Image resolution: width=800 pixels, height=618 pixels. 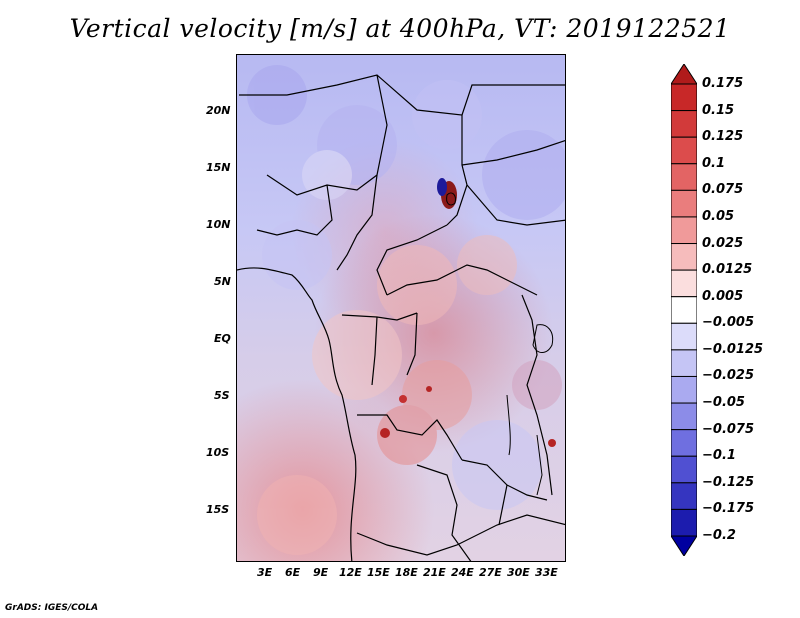 I want to click on x-tick-label: 18E, so click(x=406, y=572).